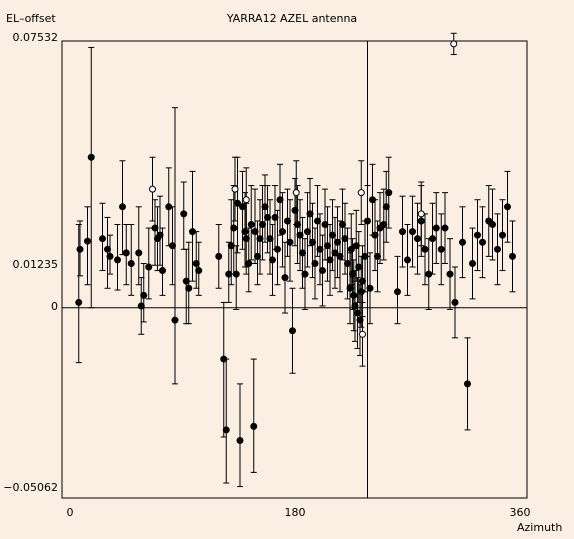 This screenshot has height=539, width=574. What do you see at coordinates (36, 37) in the screenshot?
I see `y-tick-label: 0.07532` at bounding box center [36, 37].